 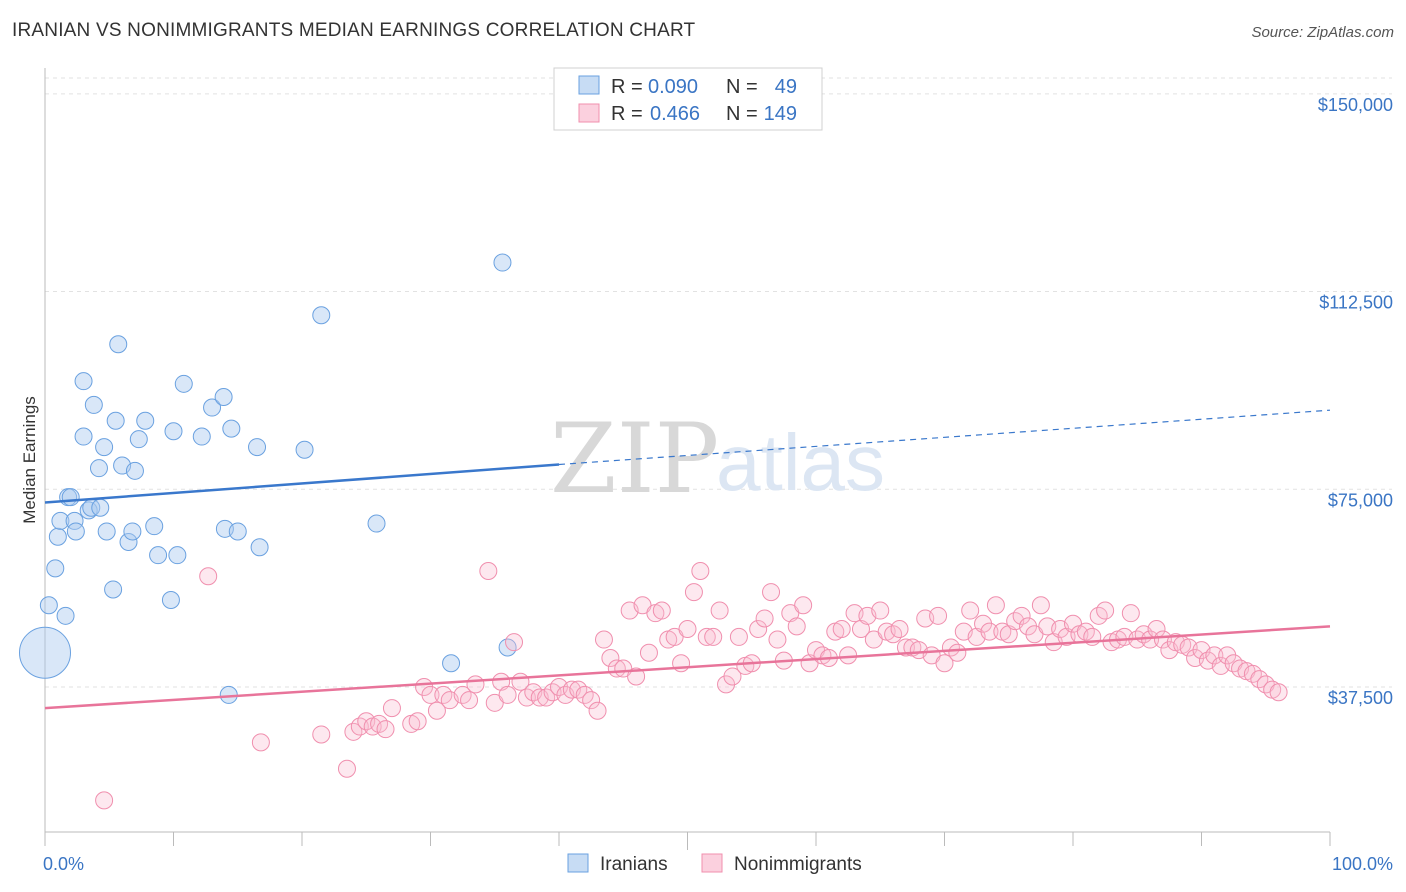 I want to click on legend-n-label-2: N =, so click(x=742, y=114).